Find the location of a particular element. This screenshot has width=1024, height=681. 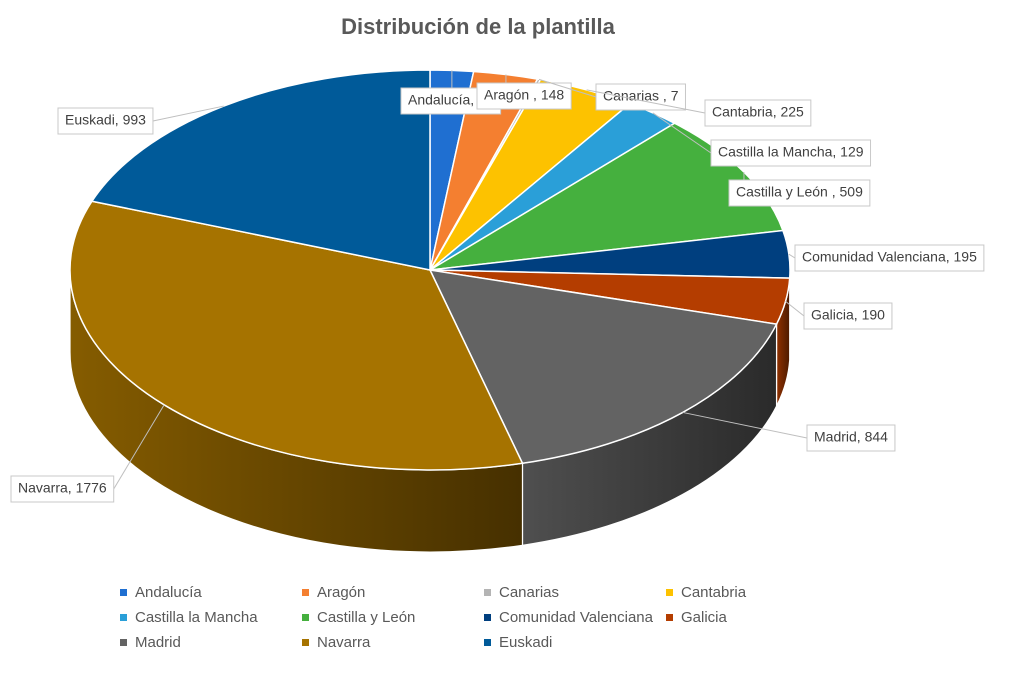

data-label-andalucia: Andalucía, 99 is located at coordinates (451, 100).